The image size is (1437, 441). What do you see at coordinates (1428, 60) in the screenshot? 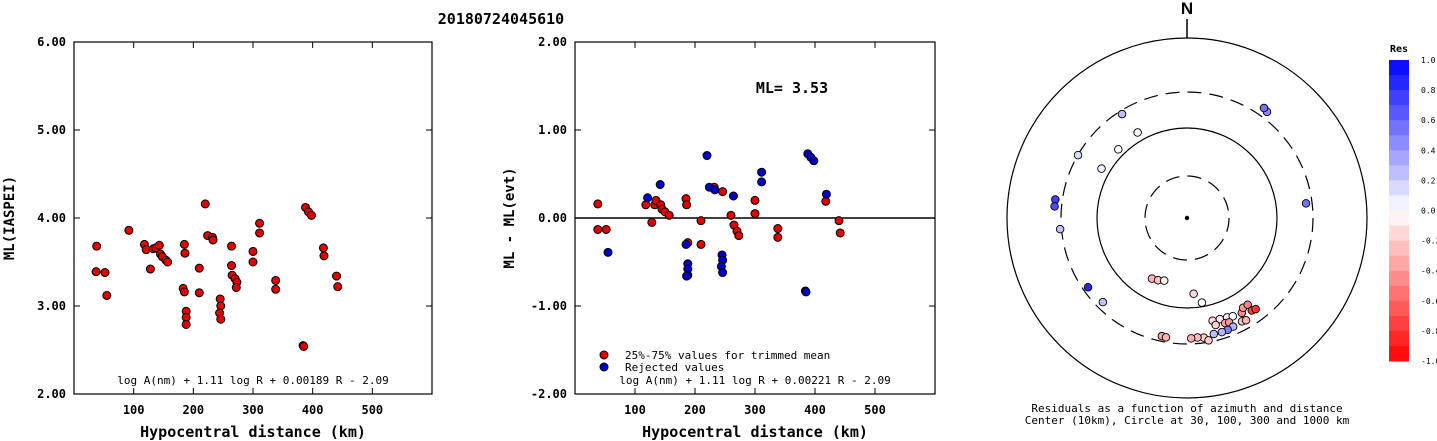
I see `colorbar-tick-label: 1.0` at bounding box center [1428, 60].